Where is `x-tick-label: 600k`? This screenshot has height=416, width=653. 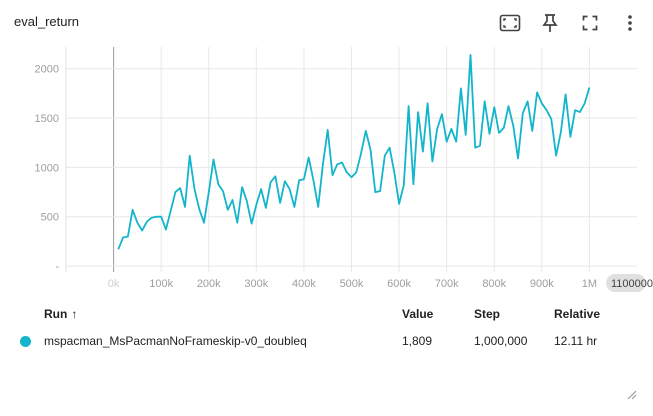
x-tick-label: 600k is located at coordinates (399, 284).